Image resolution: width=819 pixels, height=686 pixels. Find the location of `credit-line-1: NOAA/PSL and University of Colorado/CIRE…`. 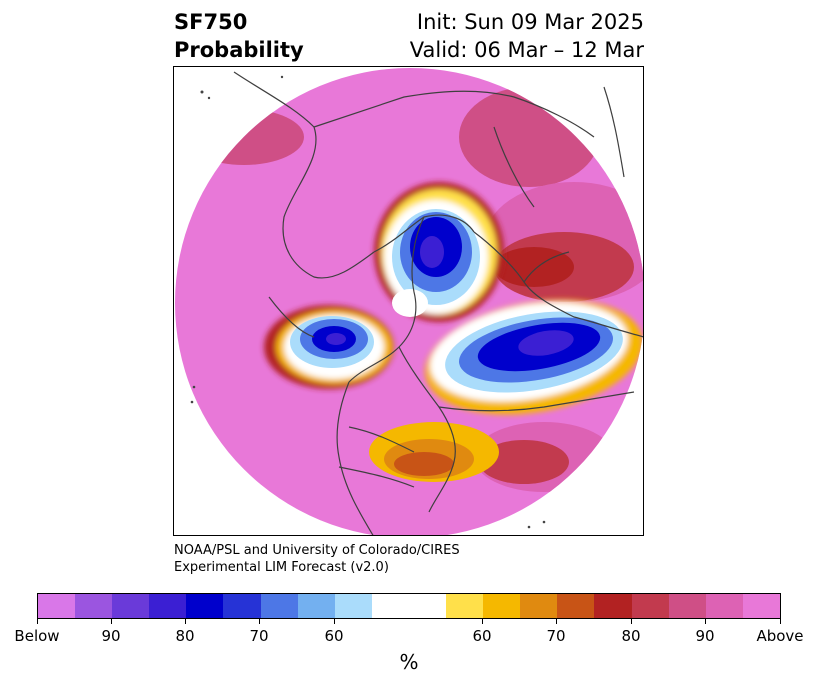

credit-line-1: NOAA/PSL and University of Colorado/CIRE… is located at coordinates (317, 550).